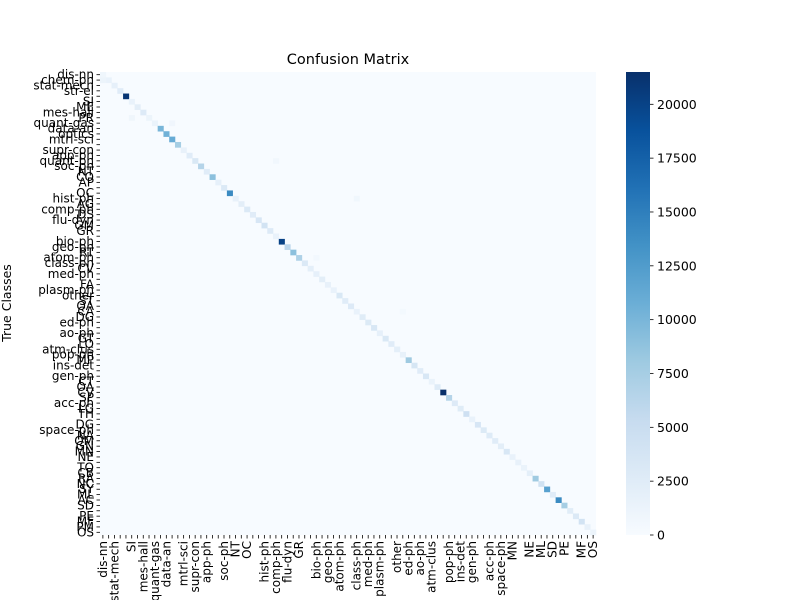 The height and width of the screenshot is (604, 800). I want to click on y-tick-label: ins-det, so click(74, 365).